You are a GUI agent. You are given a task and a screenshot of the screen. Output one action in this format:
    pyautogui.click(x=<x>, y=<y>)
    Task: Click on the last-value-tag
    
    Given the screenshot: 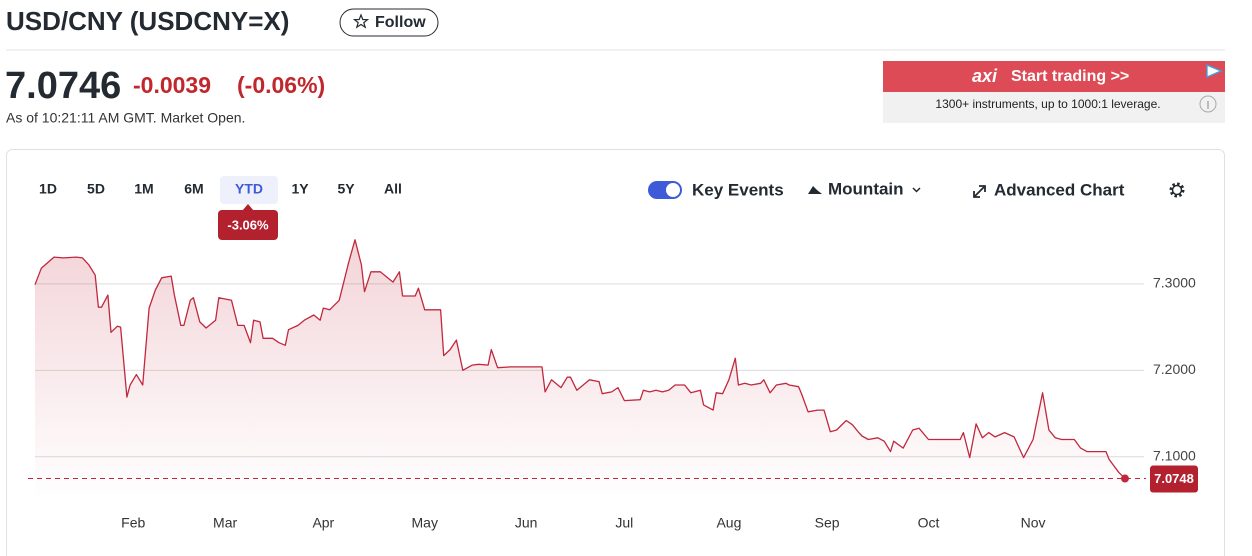 What is the action you would take?
    pyautogui.click(x=1174, y=479)
    